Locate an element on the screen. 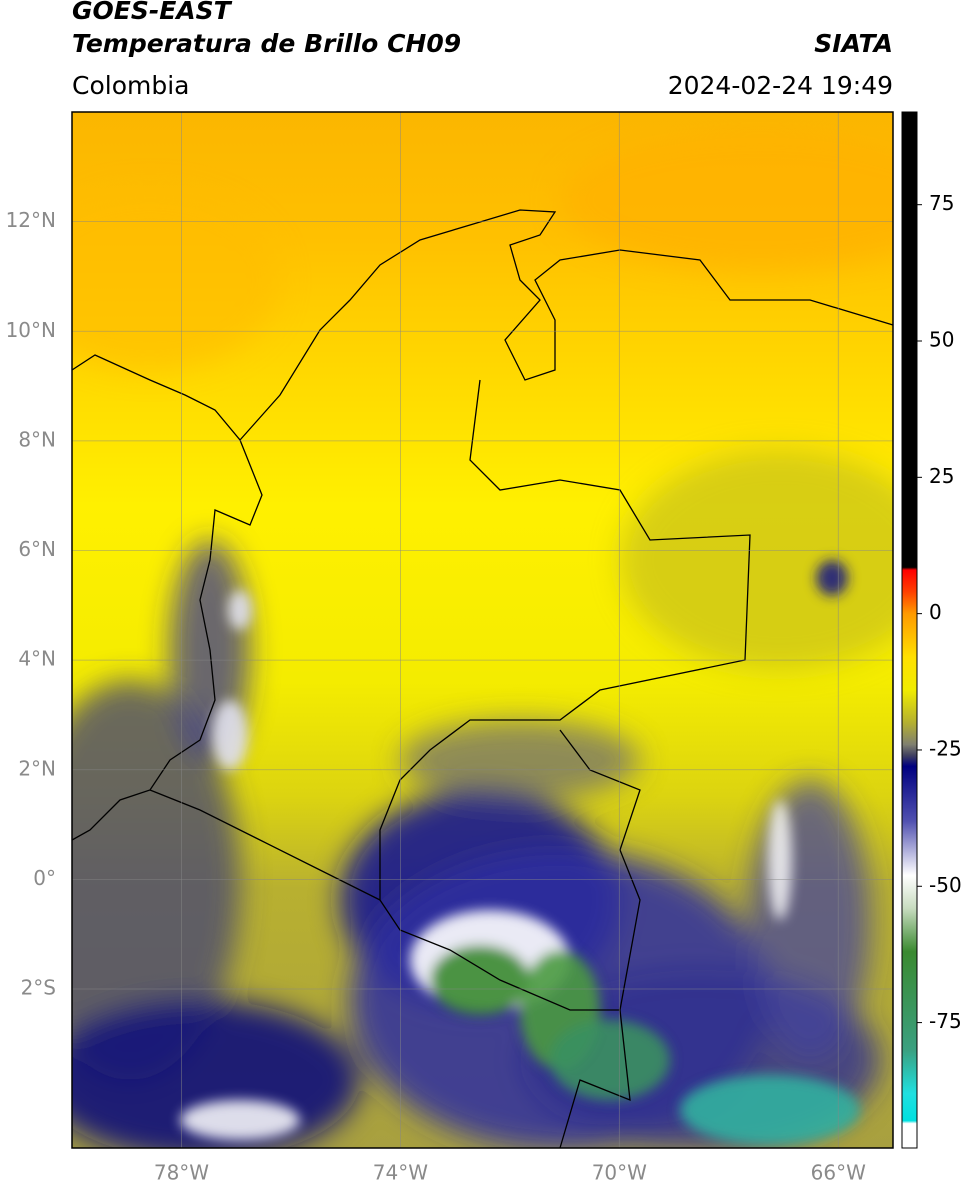 Image resolution: width=966 pixels, height=1194 pixels. colorbar-tick-label: 75 is located at coordinates (941, 203).